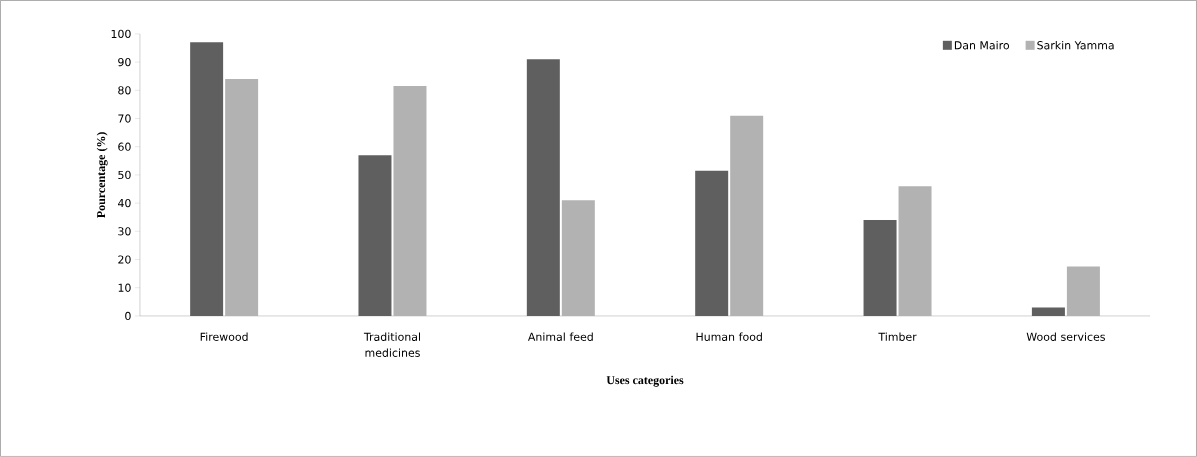 This screenshot has width=1197, height=457. Describe the element at coordinates (124, 90) in the screenshot. I see `y-tick-label: 80` at that location.